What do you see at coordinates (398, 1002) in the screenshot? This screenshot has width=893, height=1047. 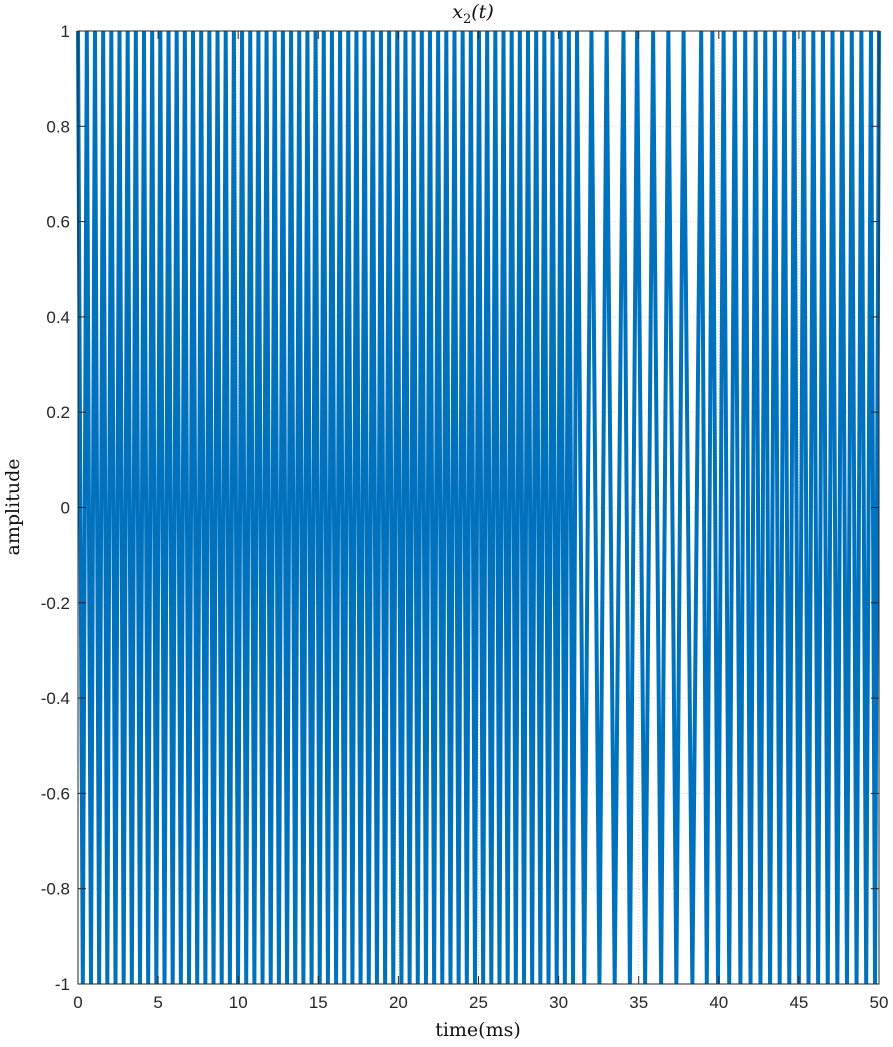 I see `x-tick-label: 20` at bounding box center [398, 1002].